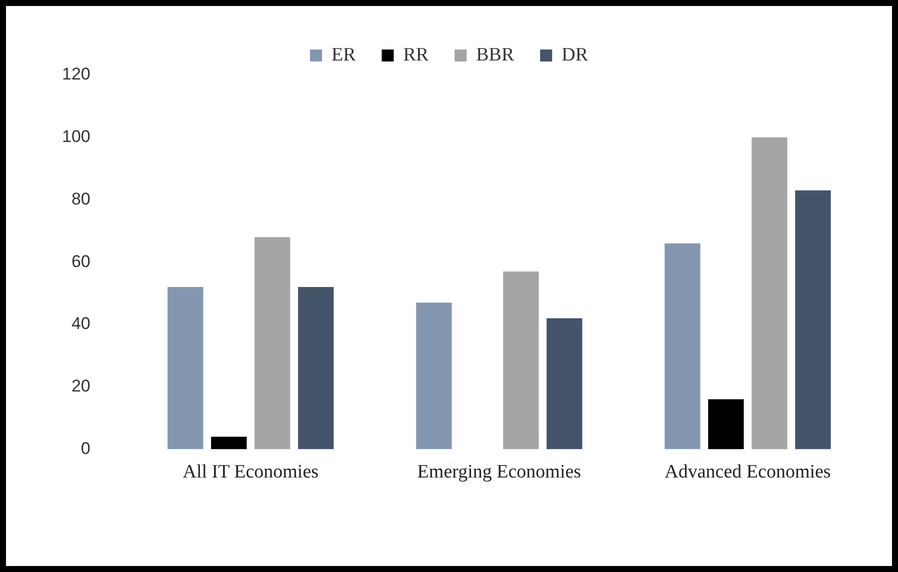 The image size is (898, 572). What do you see at coordinates (80, 261) in the screenshot?
I see `y-tick-label: 60` at bounding box center [80, 261].